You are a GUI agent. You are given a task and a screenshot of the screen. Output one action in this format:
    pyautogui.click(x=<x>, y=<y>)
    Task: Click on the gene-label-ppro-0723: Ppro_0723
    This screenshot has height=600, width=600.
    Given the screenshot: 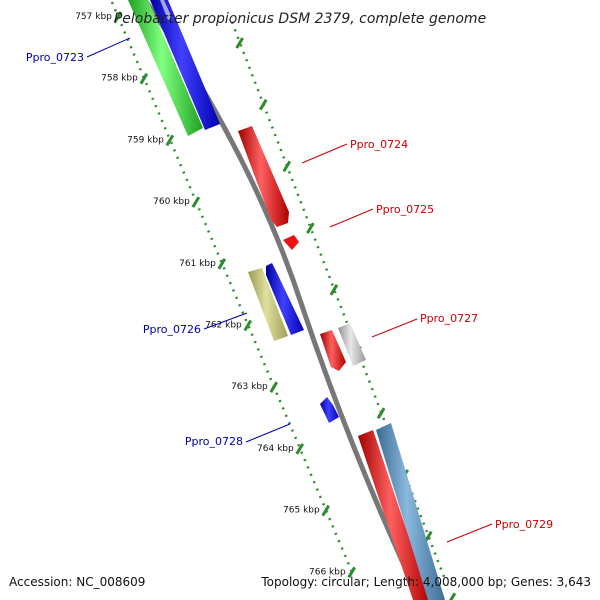 What is the action you would take?
    pyautogui.click(x=55, y=57)
    